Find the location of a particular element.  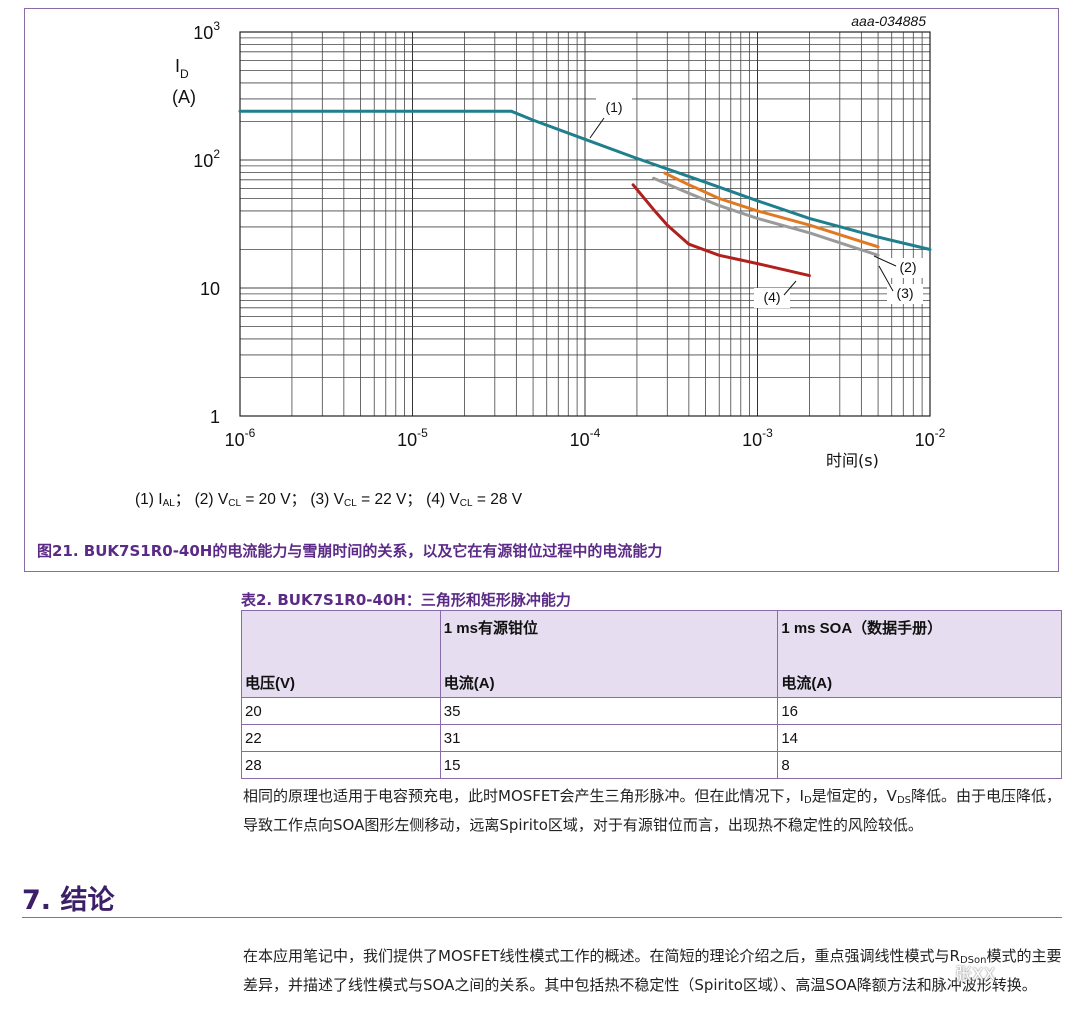

table-row: 22 31 14 is located at coordinates (651, 738).